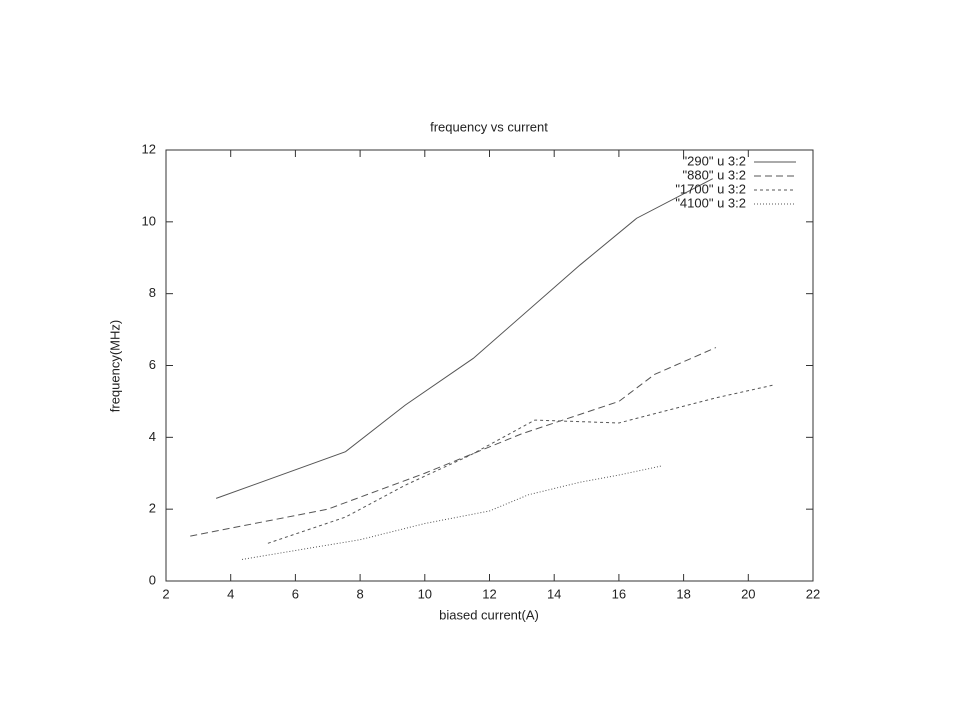 The image size is (960, 725). What do you see at coordinates (710, 188) in the screenshot?
I see `legend-label: "1700" u 3:2` at bounding box center [710, 188].